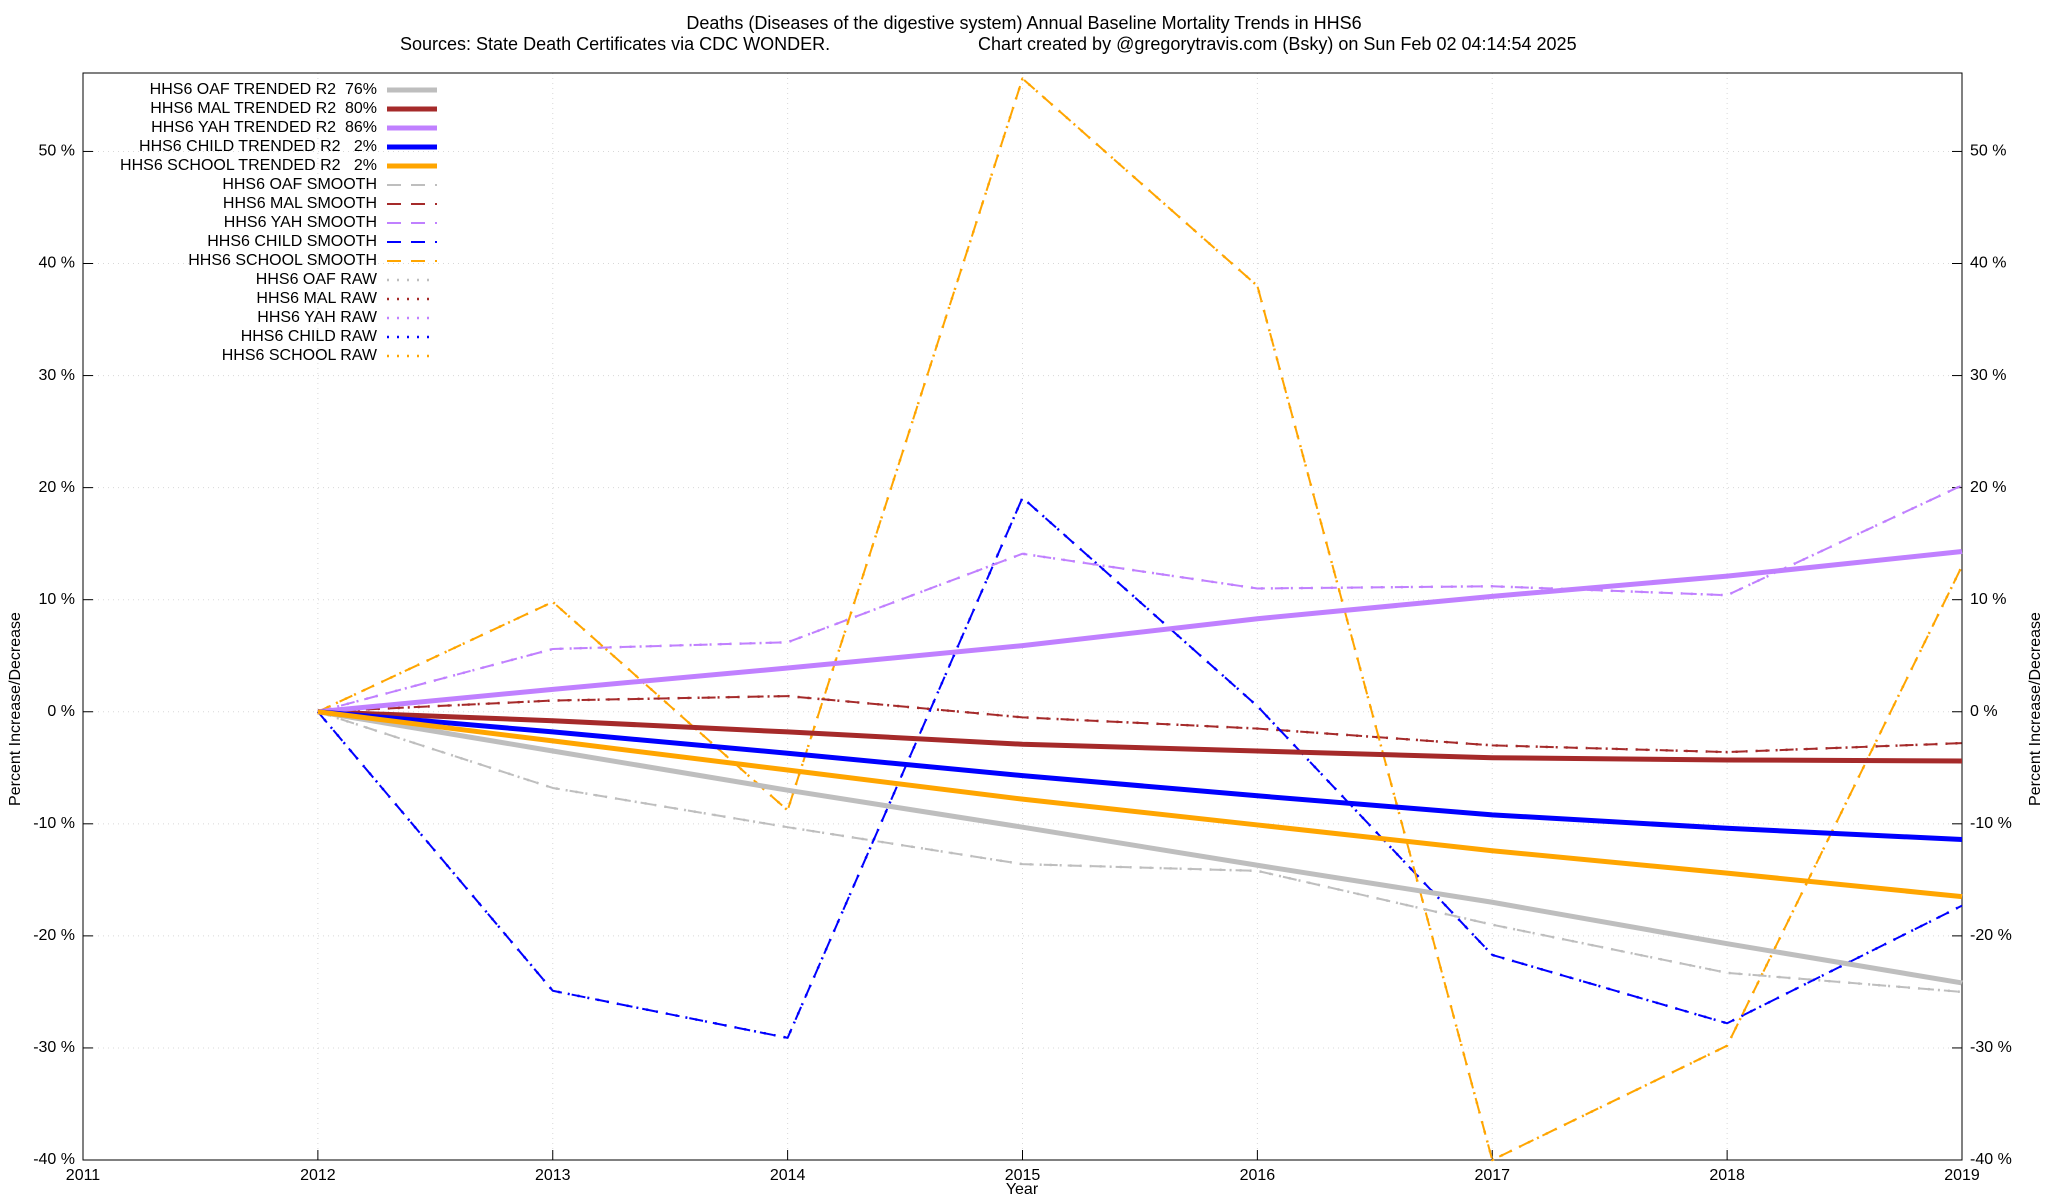 This screenshot has height=1200, width=2048. Describe the element at coordinates (57, 487) in the screenshot. I see `y-tick-label: 20 %` at that location.